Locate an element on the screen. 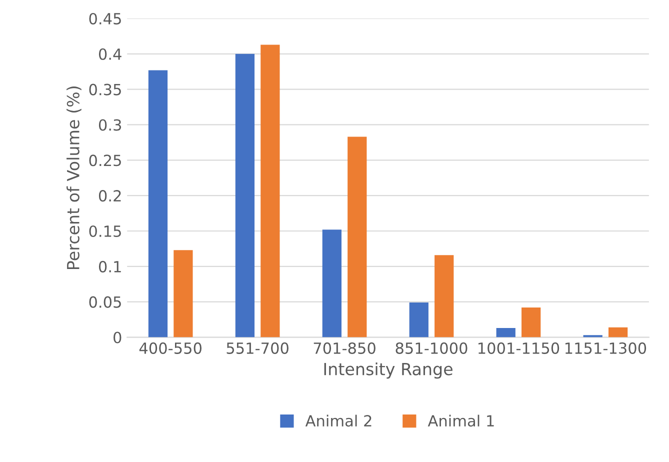  y-tick-label: 0 is located at coordinates (118, 338).